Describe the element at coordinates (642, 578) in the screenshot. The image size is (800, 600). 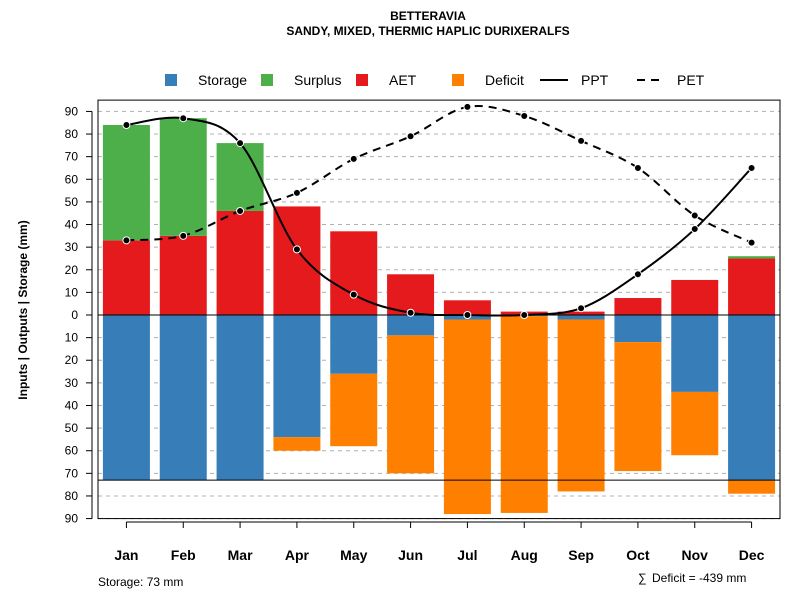
I see `sum-icon: ∑` at that location.